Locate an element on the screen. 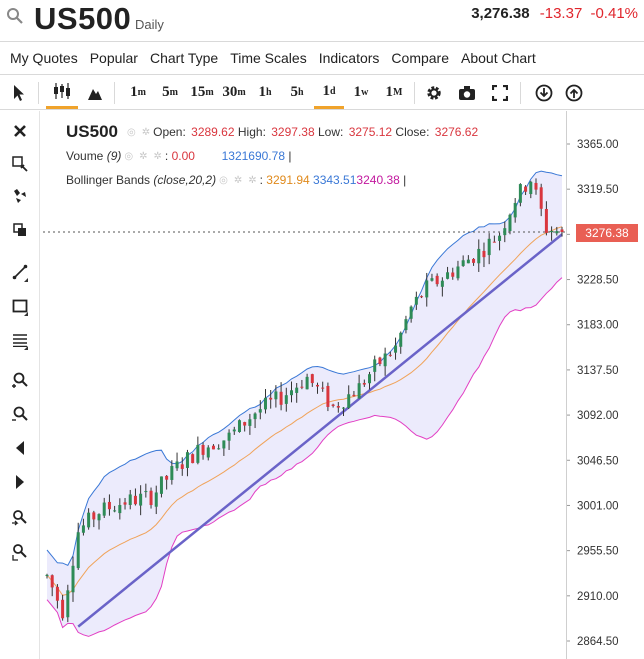  cursor-cross-icon is located at coordinates (20, 164).